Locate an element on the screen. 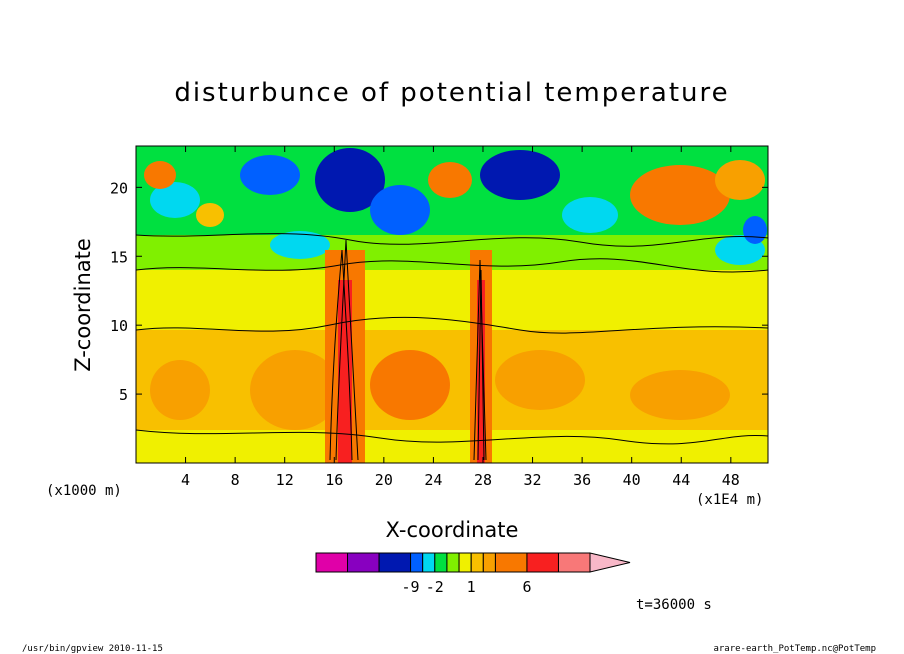 This screenshot has height=654, width=904. band-mid-yellow is located at coordinates (452, 300).